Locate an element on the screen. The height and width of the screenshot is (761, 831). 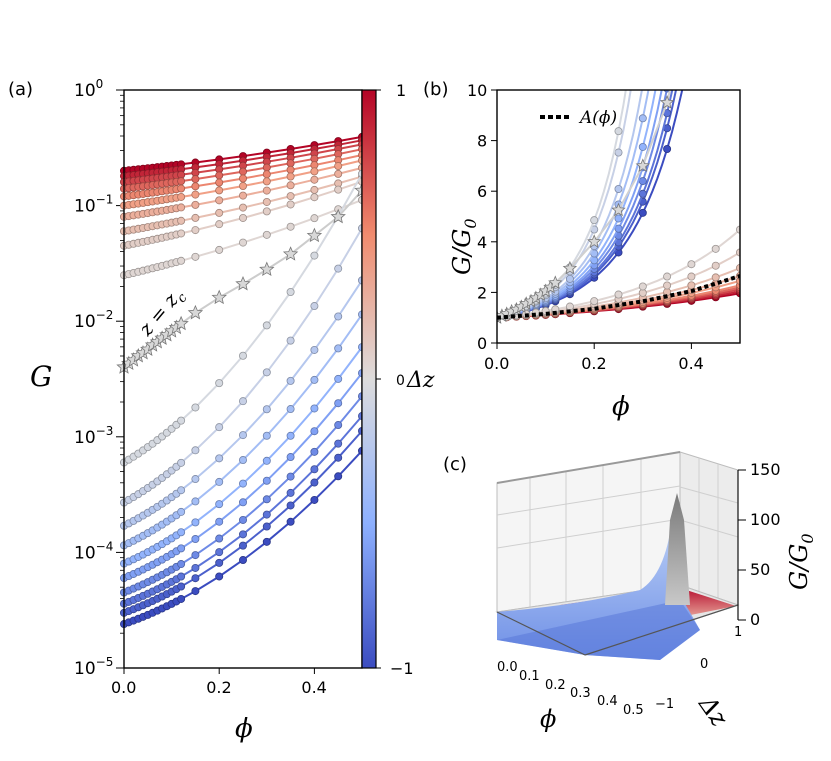
panel-b-ytick-label: 6 is located at coordinates (482, 191).